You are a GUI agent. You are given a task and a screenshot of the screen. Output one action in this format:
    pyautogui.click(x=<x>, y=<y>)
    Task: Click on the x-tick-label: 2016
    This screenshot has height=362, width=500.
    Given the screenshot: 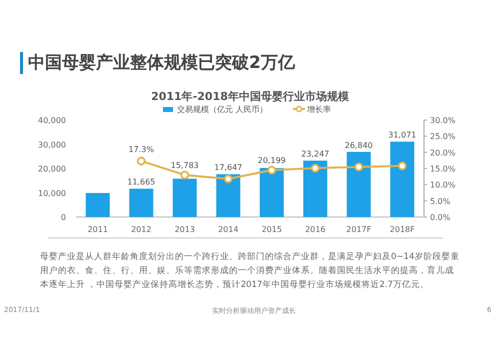 What is the action you would take?
    pyautogui.click(x=315, y=229)
    